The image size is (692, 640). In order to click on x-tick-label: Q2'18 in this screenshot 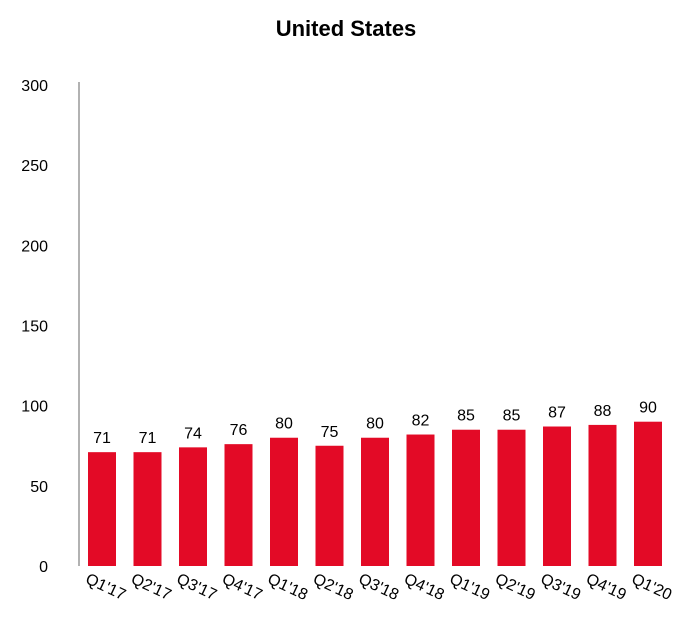, I will do `click(333, 587)`.